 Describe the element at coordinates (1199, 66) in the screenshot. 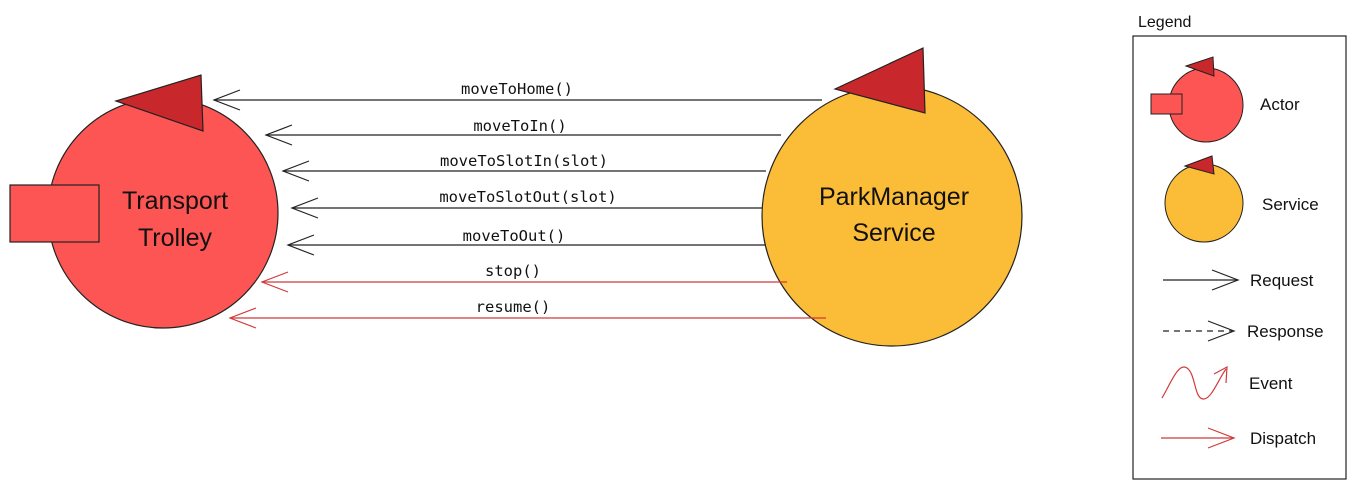

I see `legend-actor-flag-icon` at that location.